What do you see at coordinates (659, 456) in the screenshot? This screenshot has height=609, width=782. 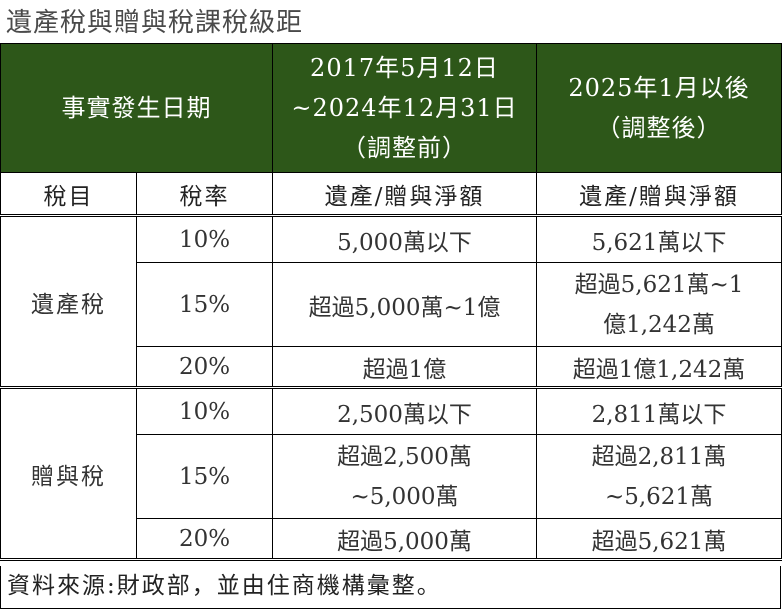 I see `after-line: 超過2,811萬` at bounding box center [659, 456].